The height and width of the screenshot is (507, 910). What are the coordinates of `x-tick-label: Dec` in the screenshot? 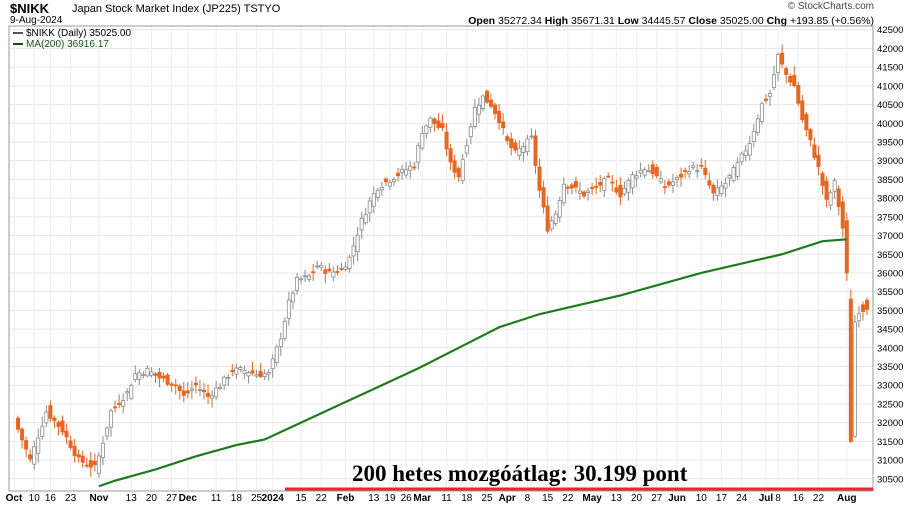 It's located at (188, 498).